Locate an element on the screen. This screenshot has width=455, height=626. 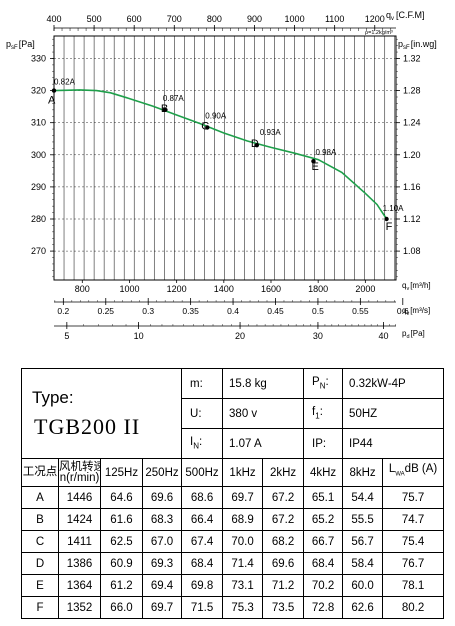
header-point: 工况点 is located at coordinates (40, 472).